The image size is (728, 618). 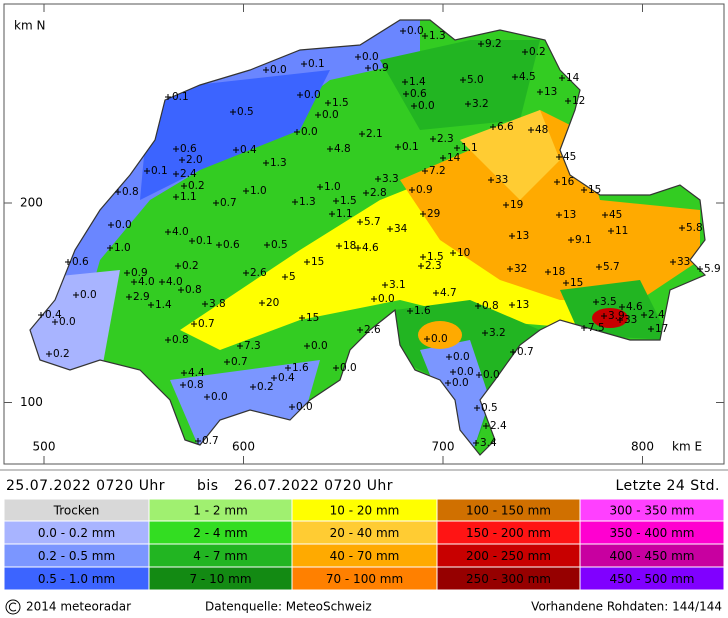 I want to click on station-value: 4.0, so click(x=174, y=282).